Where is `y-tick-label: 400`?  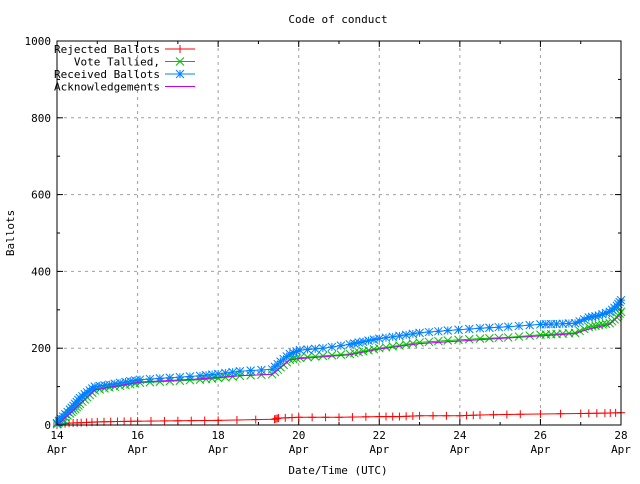 y-tick-label: 400 is located at coordinates (41, 271).